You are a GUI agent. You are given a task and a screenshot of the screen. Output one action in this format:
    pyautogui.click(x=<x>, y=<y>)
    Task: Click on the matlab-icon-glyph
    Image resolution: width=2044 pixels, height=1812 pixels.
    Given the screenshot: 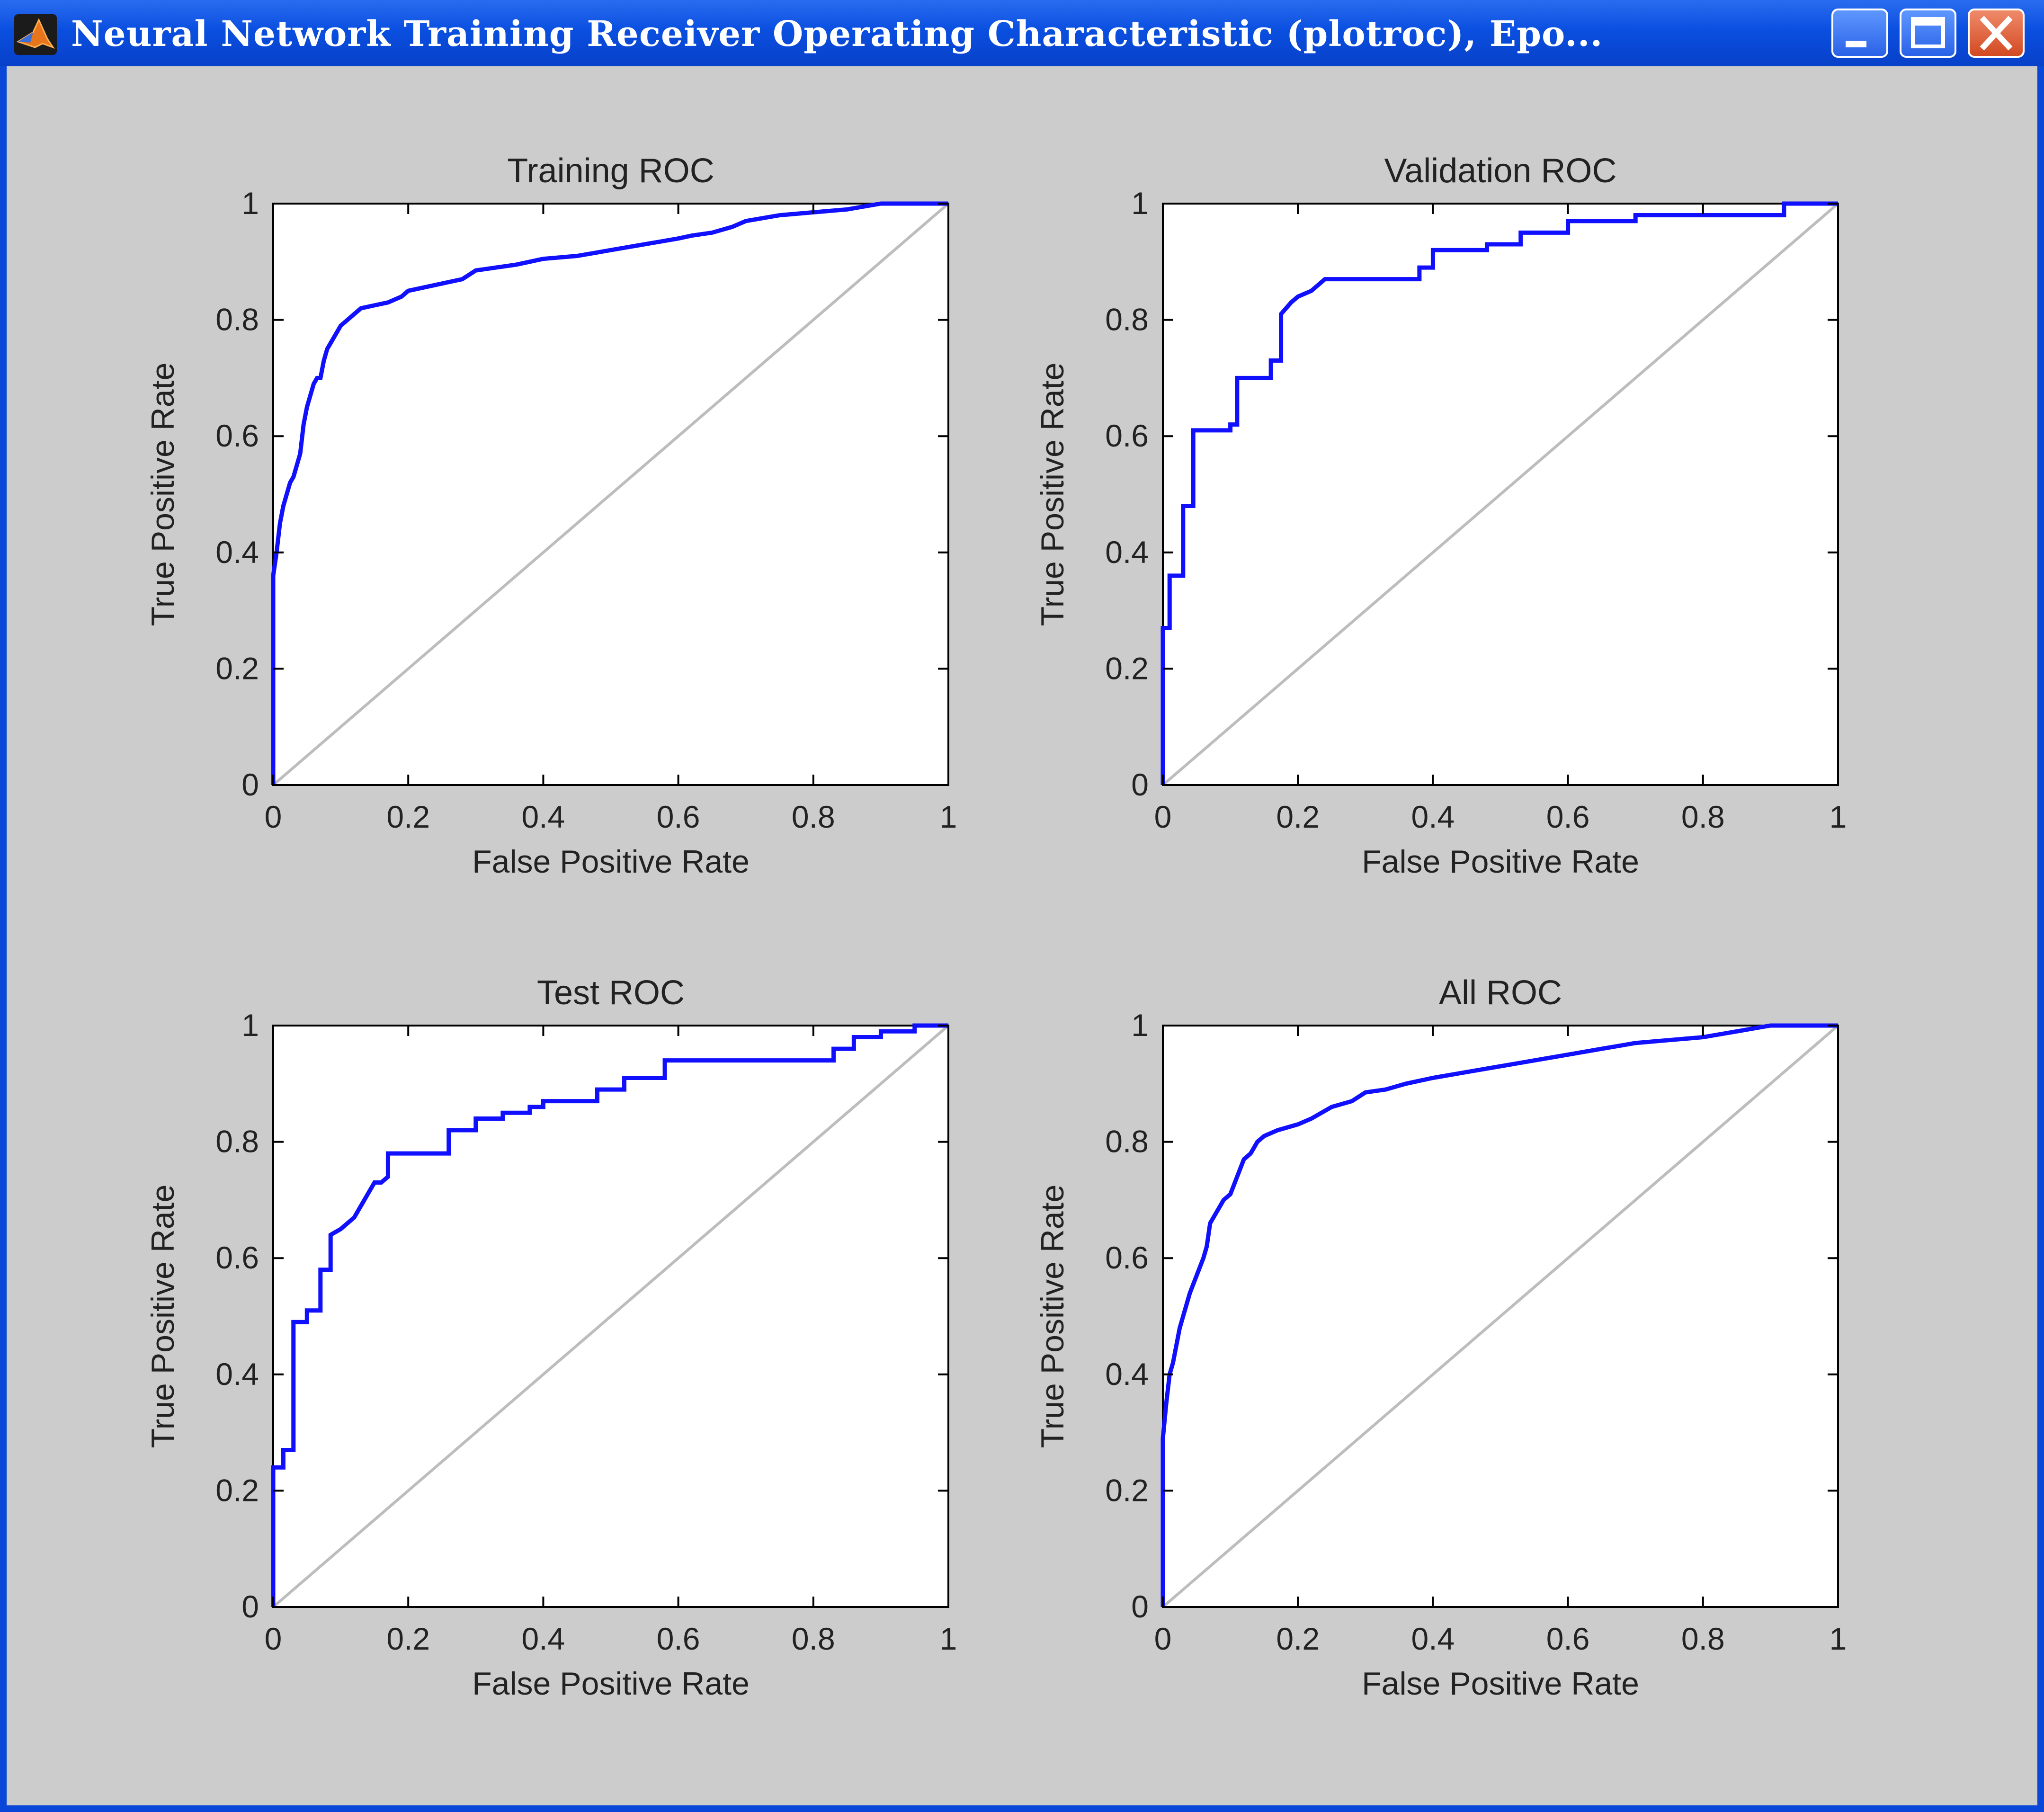 What is the action you would take?
    pyautogui.click(x=35, y=33)
    